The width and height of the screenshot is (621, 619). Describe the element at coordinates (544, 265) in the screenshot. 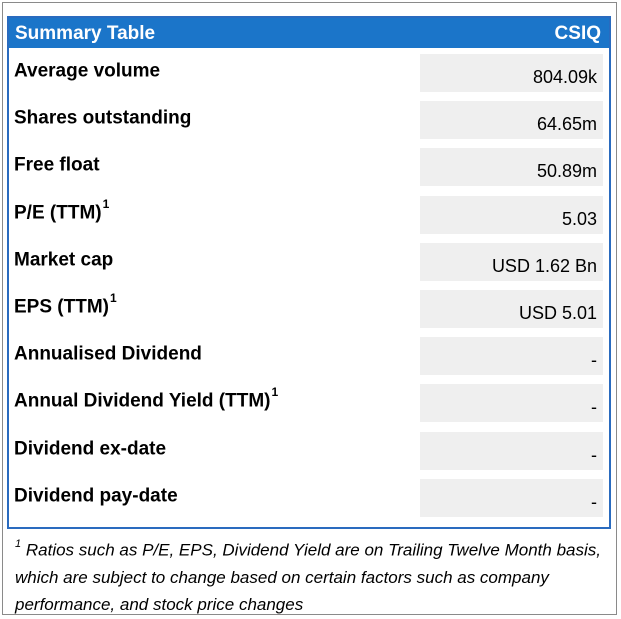

I see `row-value: USD 1.62 Bn` at that location.